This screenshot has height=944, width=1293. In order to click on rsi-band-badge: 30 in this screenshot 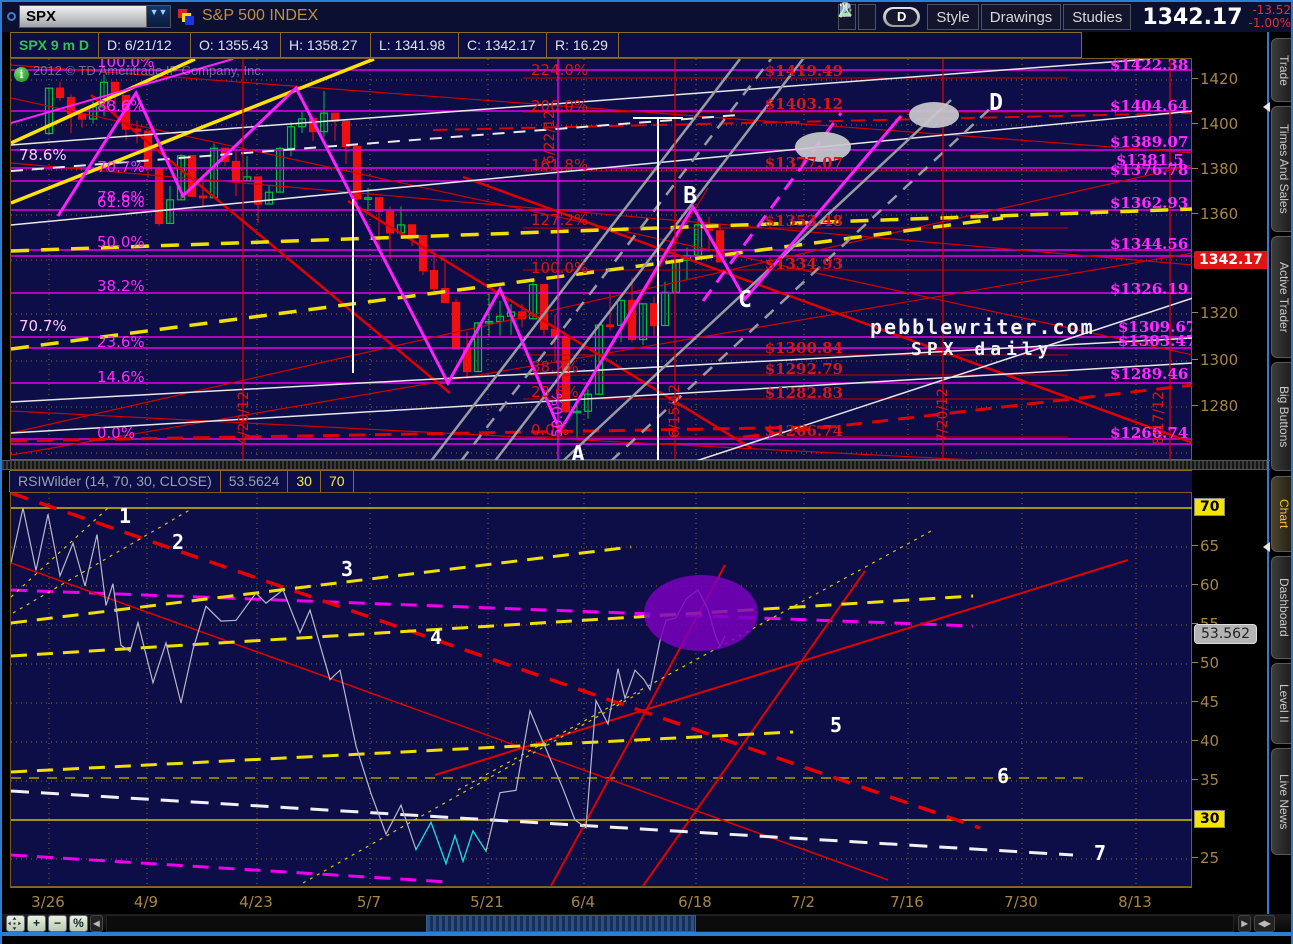, I will do `click(1210, 819)`.